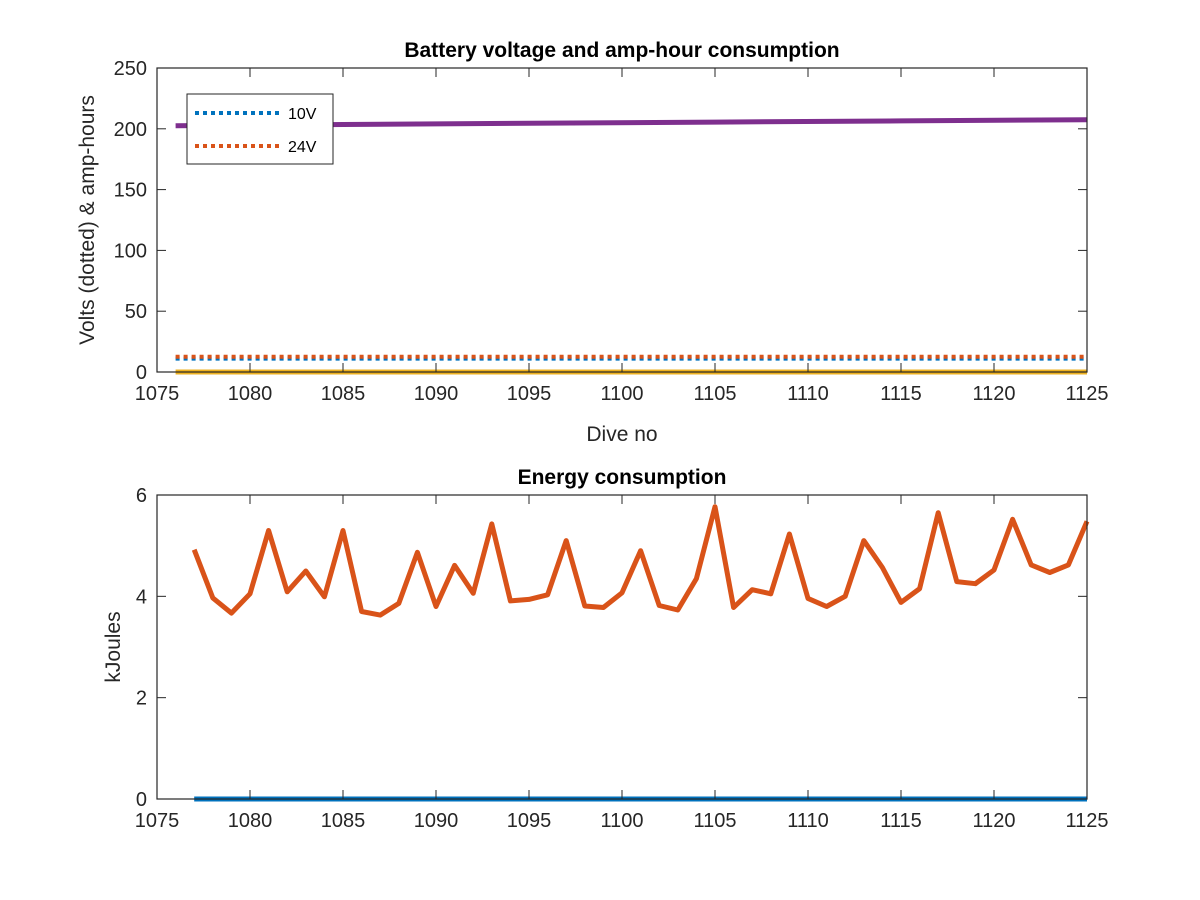 The width and height of the screenshot is (1200, 900). Describe the element at coordinates (130, 251) in the screenshot. I see `y-tick-label: 100` at that location.